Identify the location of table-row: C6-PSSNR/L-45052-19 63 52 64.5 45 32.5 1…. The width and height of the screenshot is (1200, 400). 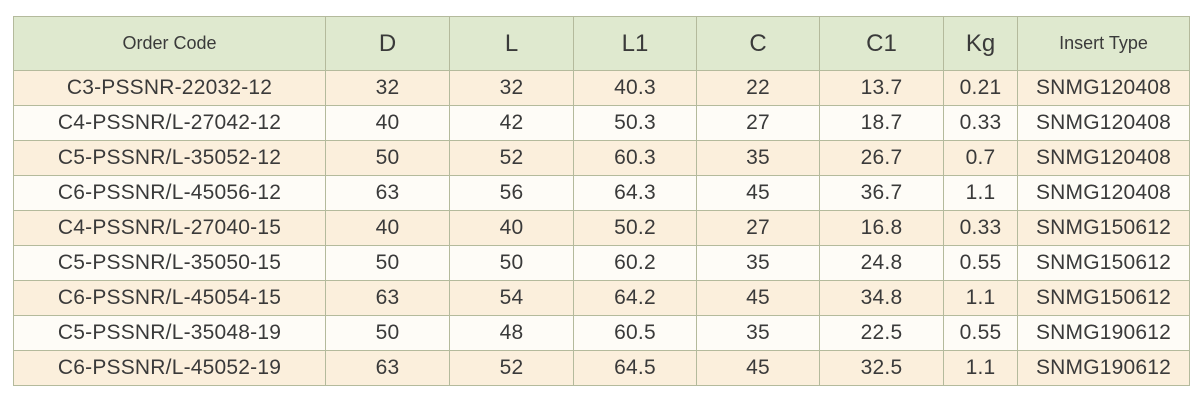
(601, 368).